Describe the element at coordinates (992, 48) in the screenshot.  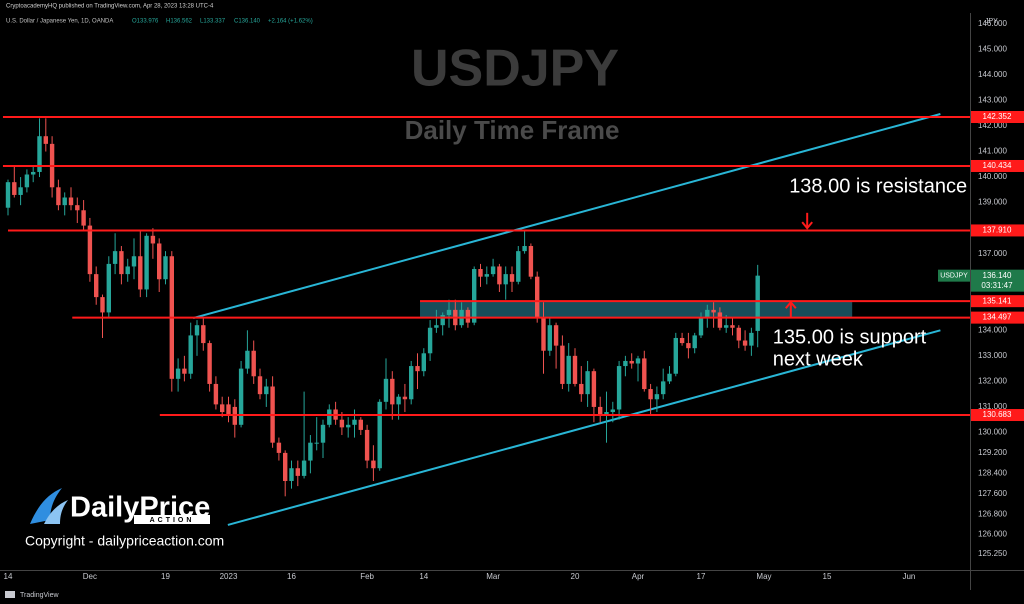
I see `y-tick-label: 145.000` at that location.